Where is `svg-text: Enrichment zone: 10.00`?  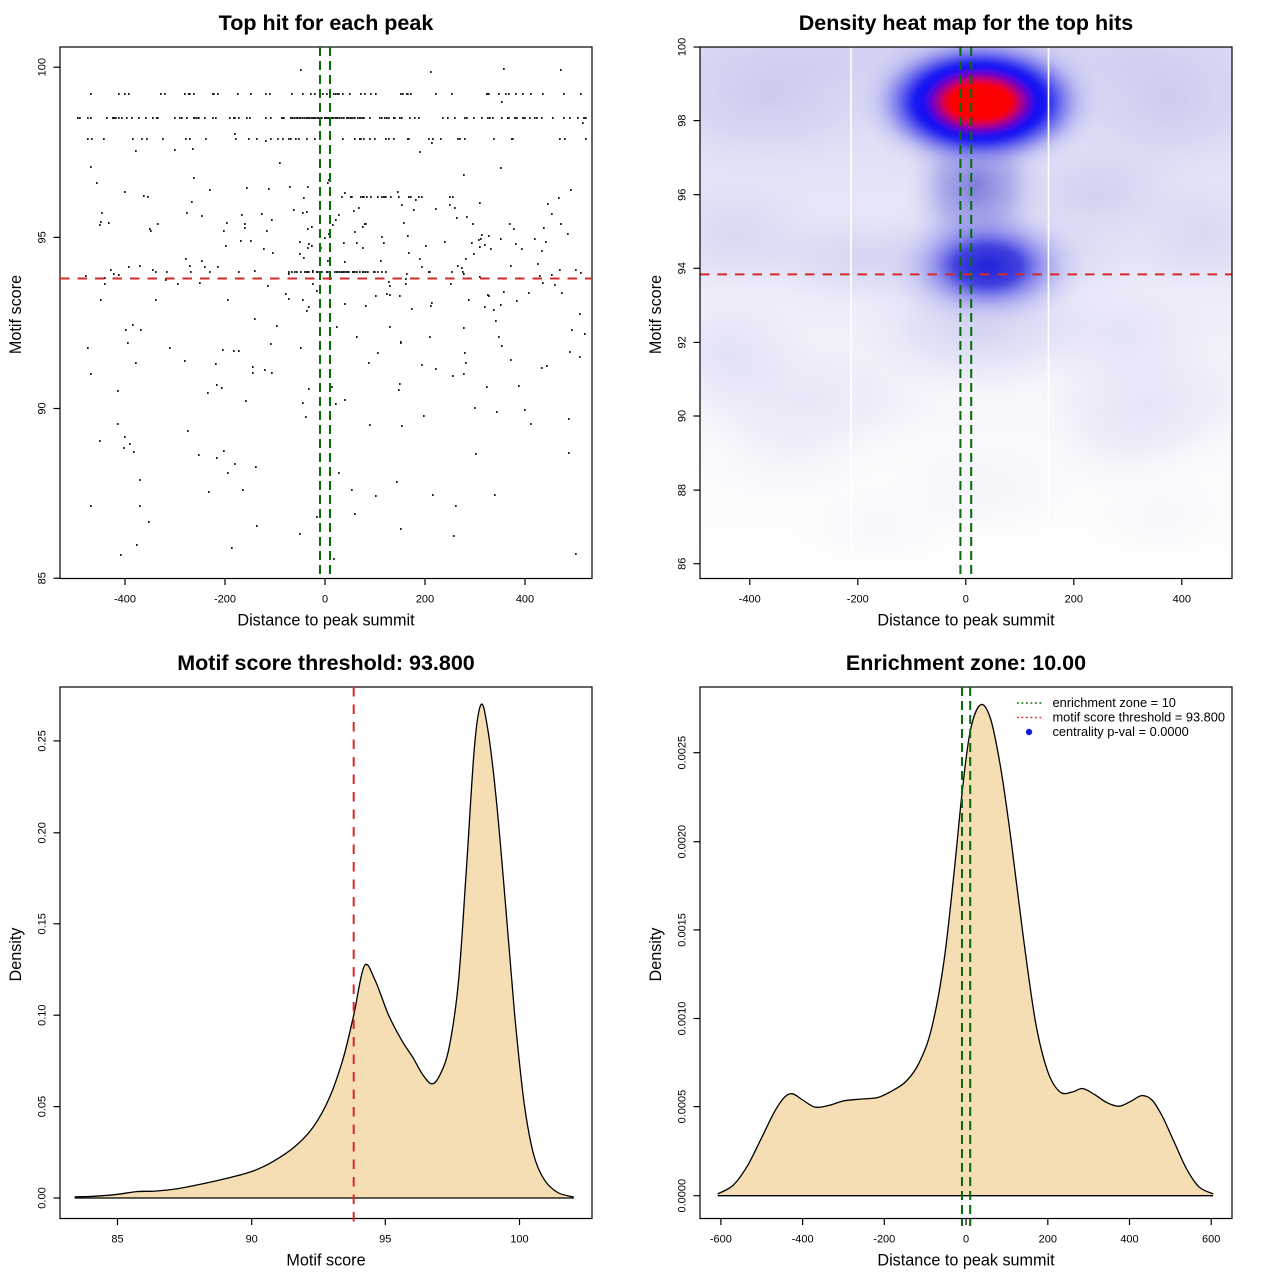
svg-text: Enrichment zone: 10.00 is located at coordinates (966, 663).